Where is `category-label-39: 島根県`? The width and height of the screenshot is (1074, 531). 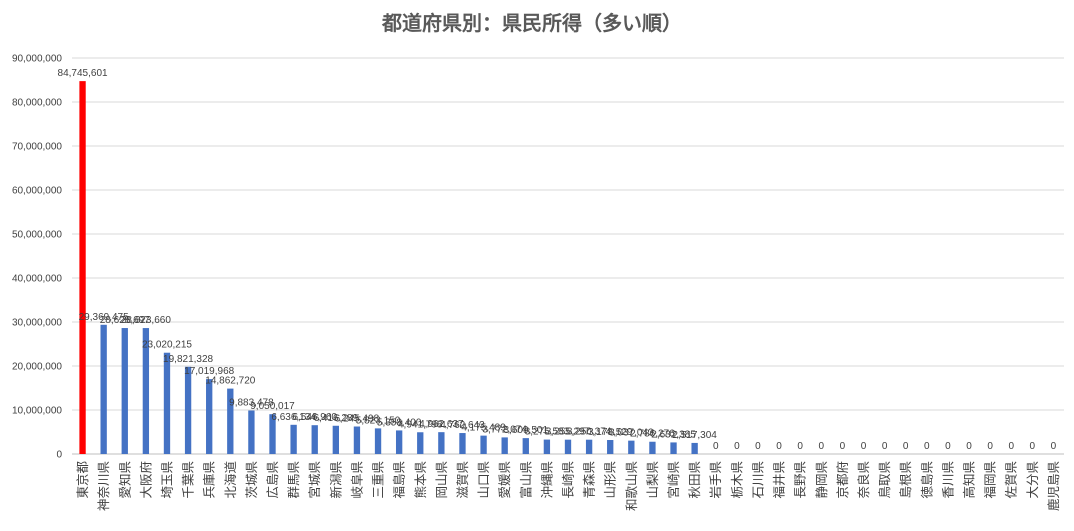 category-label-39: 島根県 is located at coordinates (905, 480).